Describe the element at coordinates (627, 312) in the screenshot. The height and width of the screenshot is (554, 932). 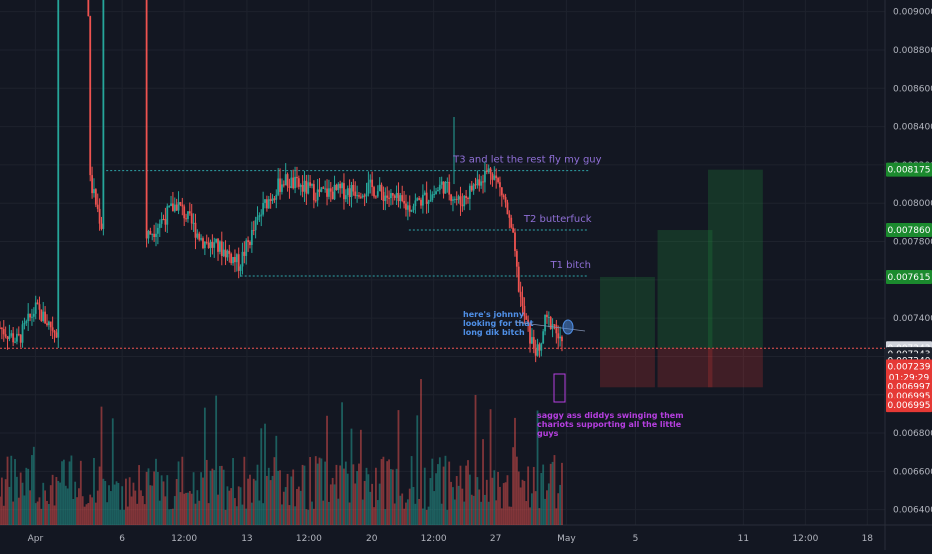
I see `target-zone` at that location.